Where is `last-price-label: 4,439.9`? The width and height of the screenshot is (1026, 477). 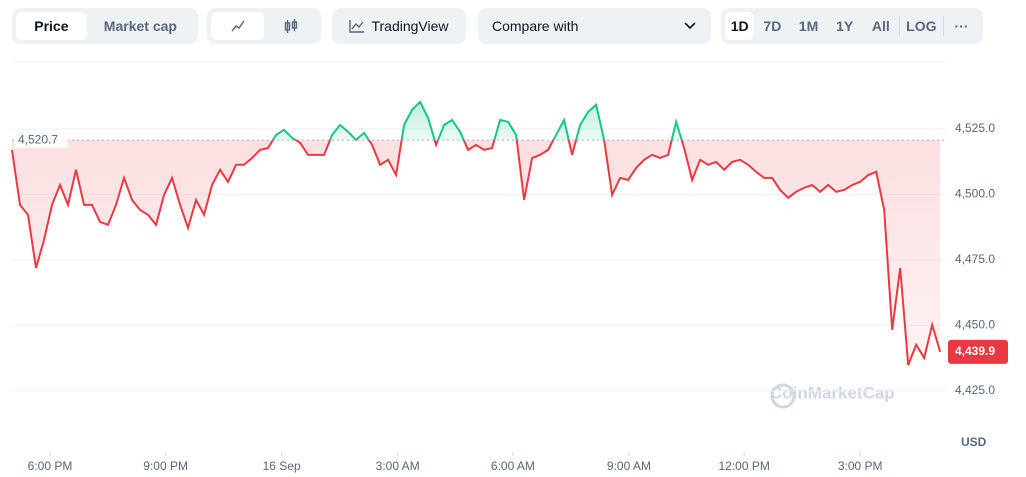
last-price-label: 4,439.9 is located at coordinates (975, 351).